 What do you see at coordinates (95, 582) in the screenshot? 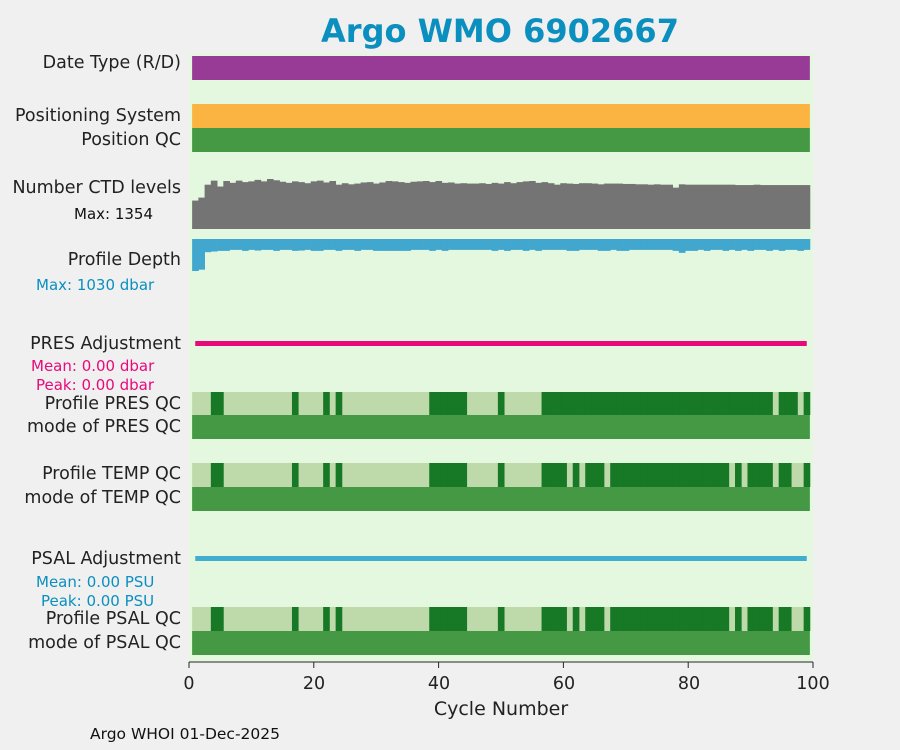
I see `psal-adjustment-mean: Mean: 0.00 PSU` at bounding box center [95, 582].